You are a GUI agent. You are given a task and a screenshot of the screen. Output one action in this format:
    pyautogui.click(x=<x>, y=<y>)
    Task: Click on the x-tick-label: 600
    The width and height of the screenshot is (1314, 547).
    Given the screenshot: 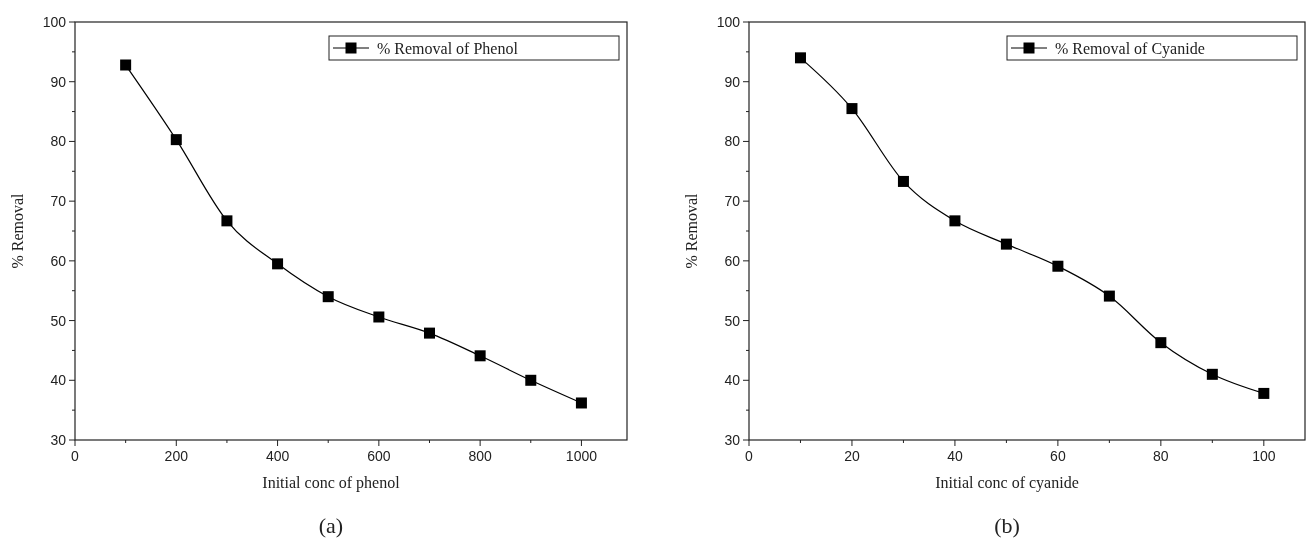 What is the action you would take?
    pyautogui.click(x=379, y=456)
    